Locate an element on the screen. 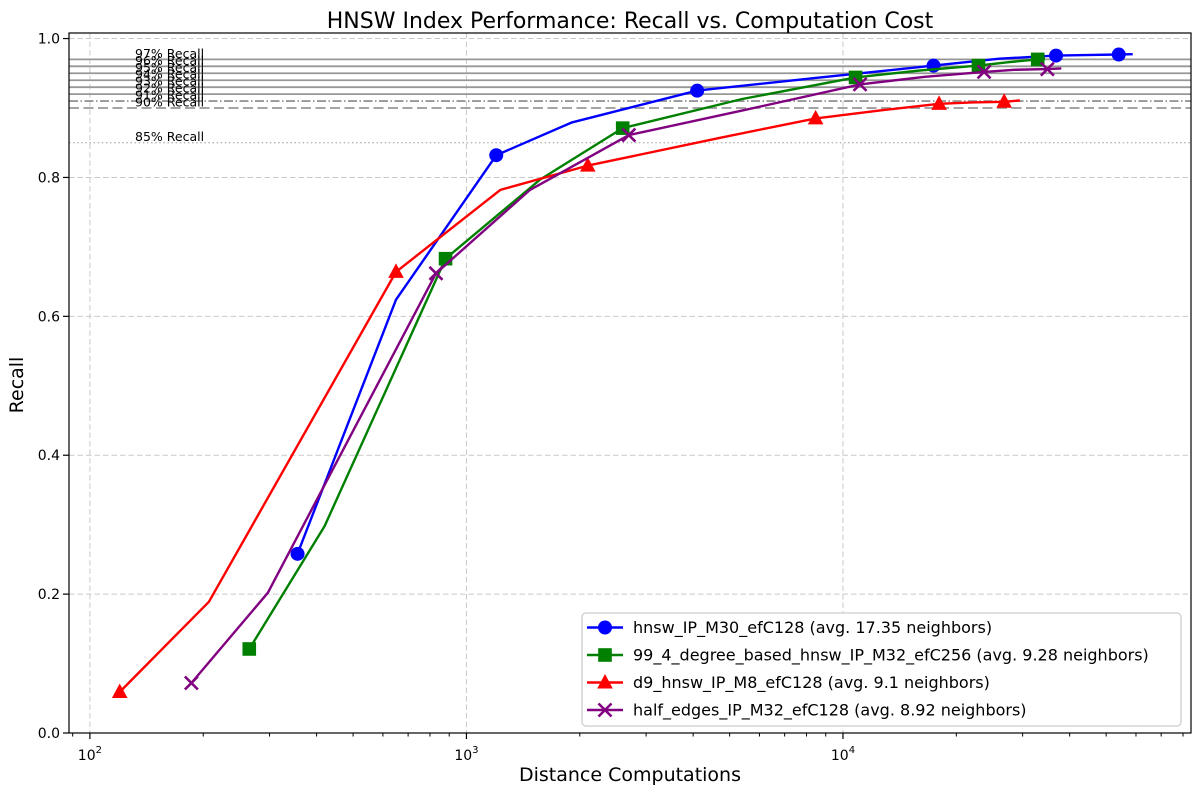 This screenshot has height=805, width=1200. legend-box is located at coordinates (881, 669).